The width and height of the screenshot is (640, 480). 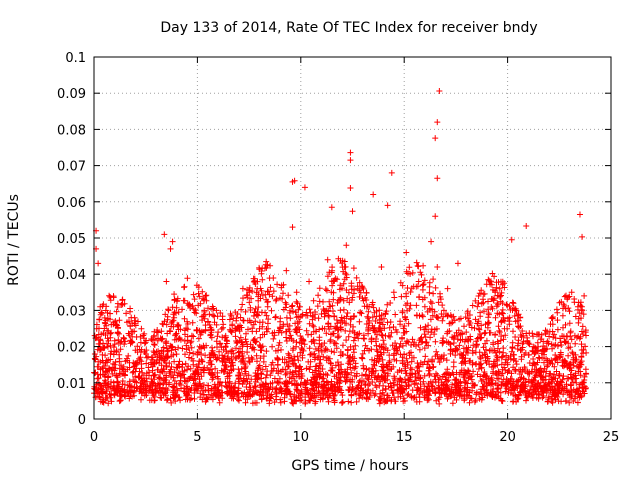 What do you see at coordinates (71, 167) in the screenshot?
I see `y-tick-label: 0.07` at bounding box center [71, 167].